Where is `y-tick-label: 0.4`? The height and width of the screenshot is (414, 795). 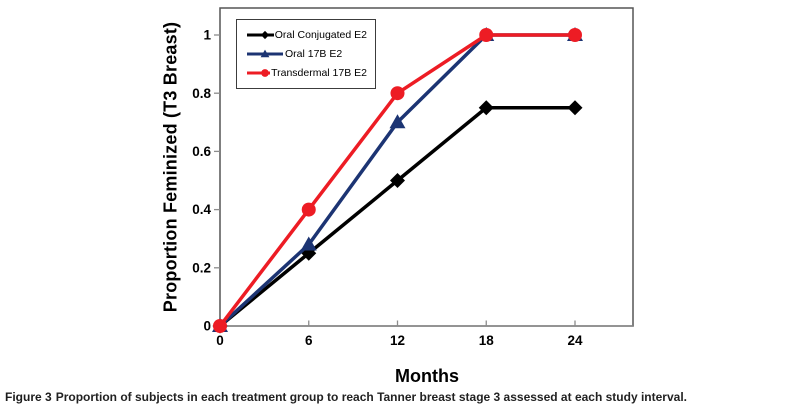 y-tick-label: 0.4 is located at coordinates (201, 209).